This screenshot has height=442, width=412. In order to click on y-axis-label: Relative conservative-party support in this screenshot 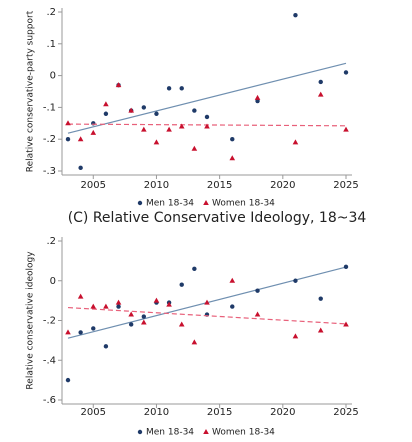, I will do `click(31, 91)`.